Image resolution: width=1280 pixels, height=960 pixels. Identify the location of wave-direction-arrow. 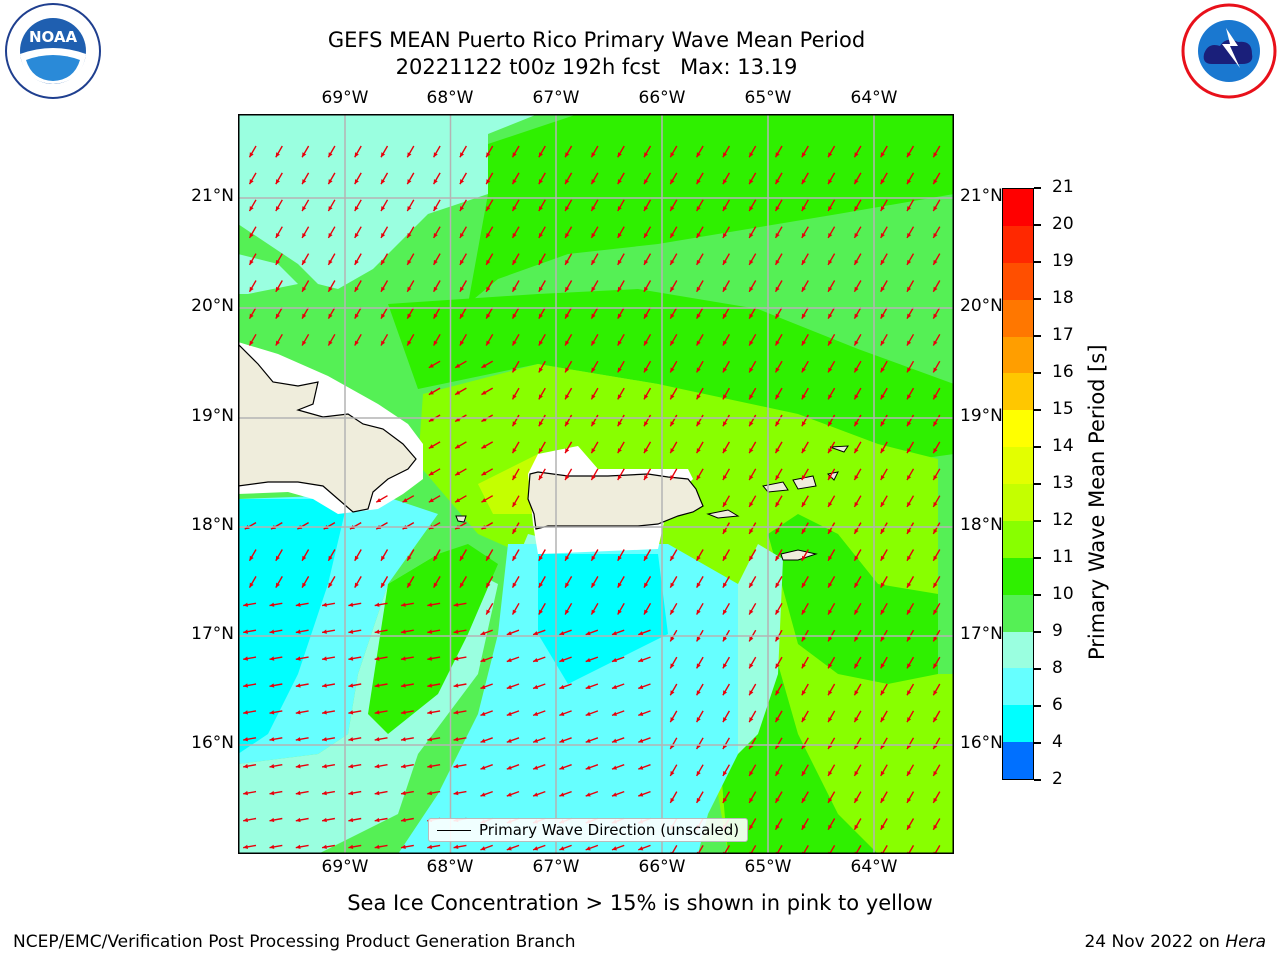
(832, 849).